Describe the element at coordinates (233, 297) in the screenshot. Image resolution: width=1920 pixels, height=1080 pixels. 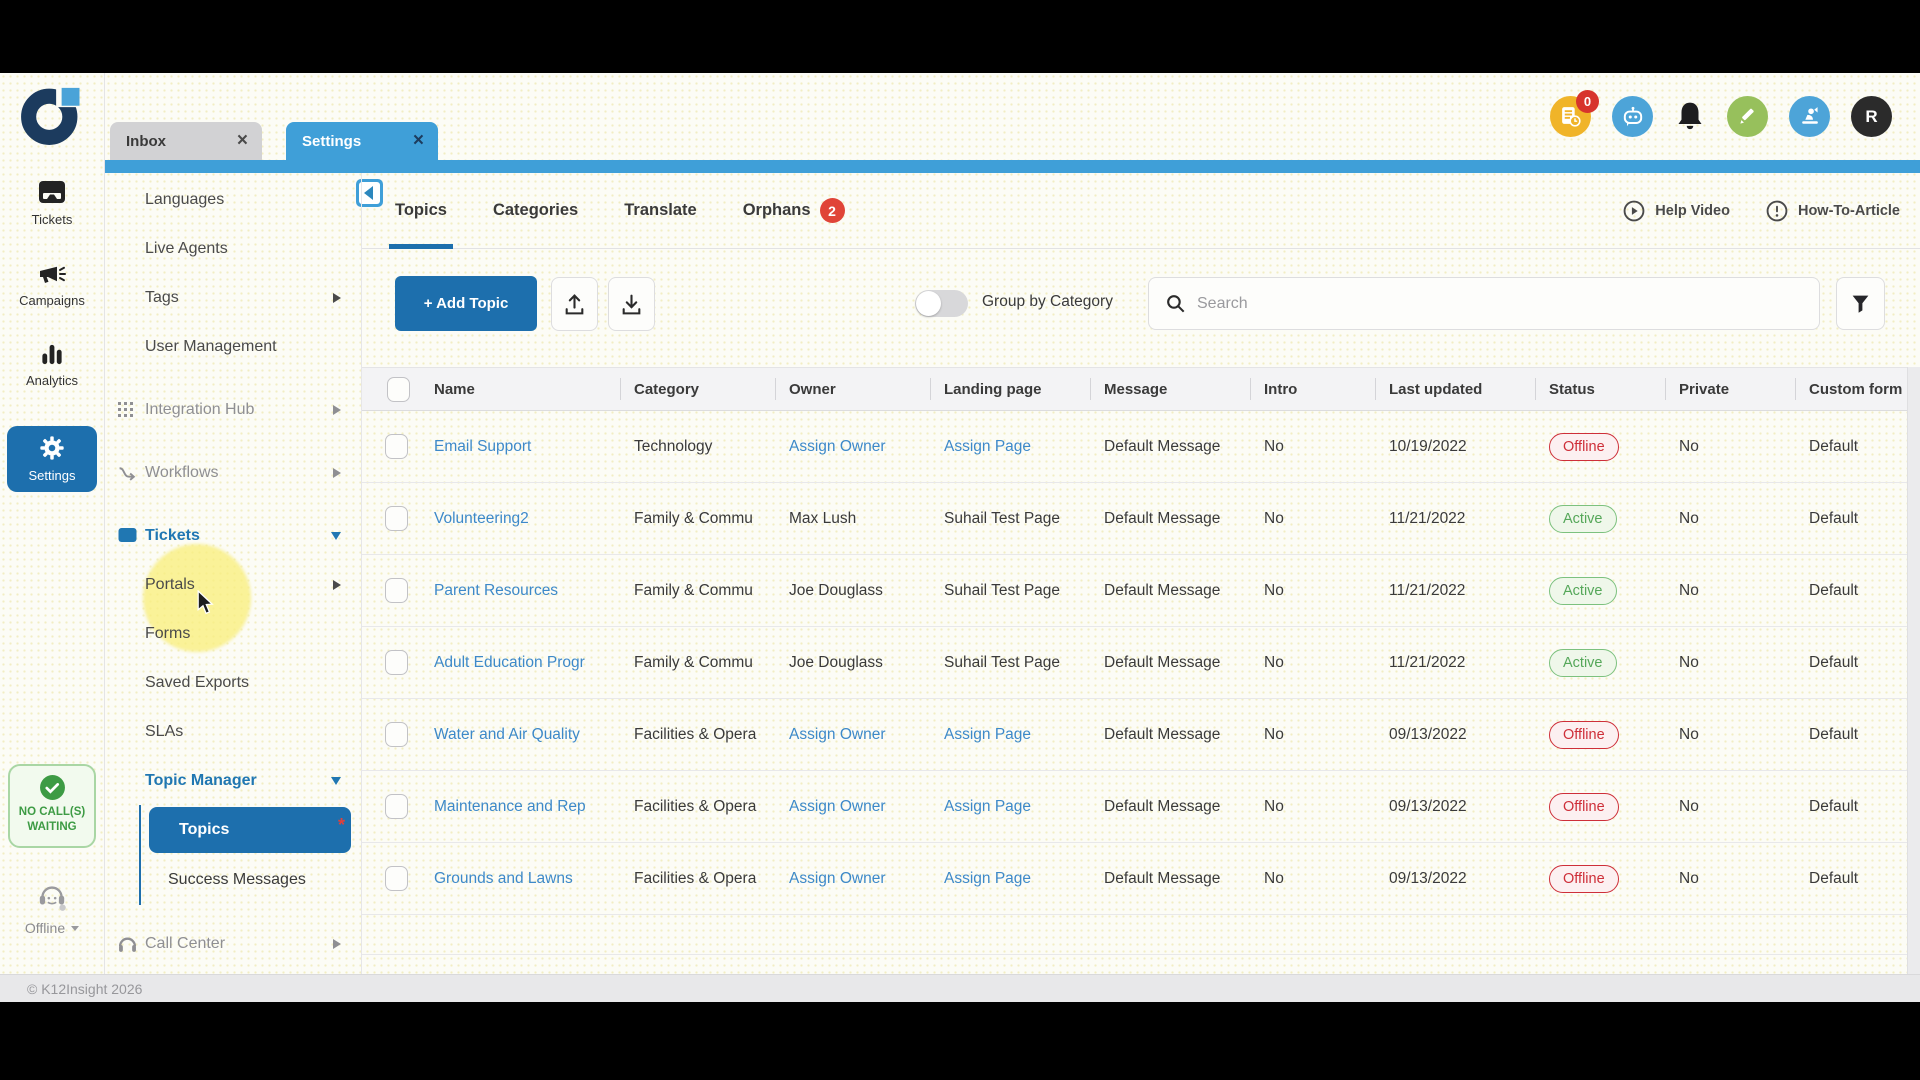
I see `sidebar-item-tags: Tags` at that location.